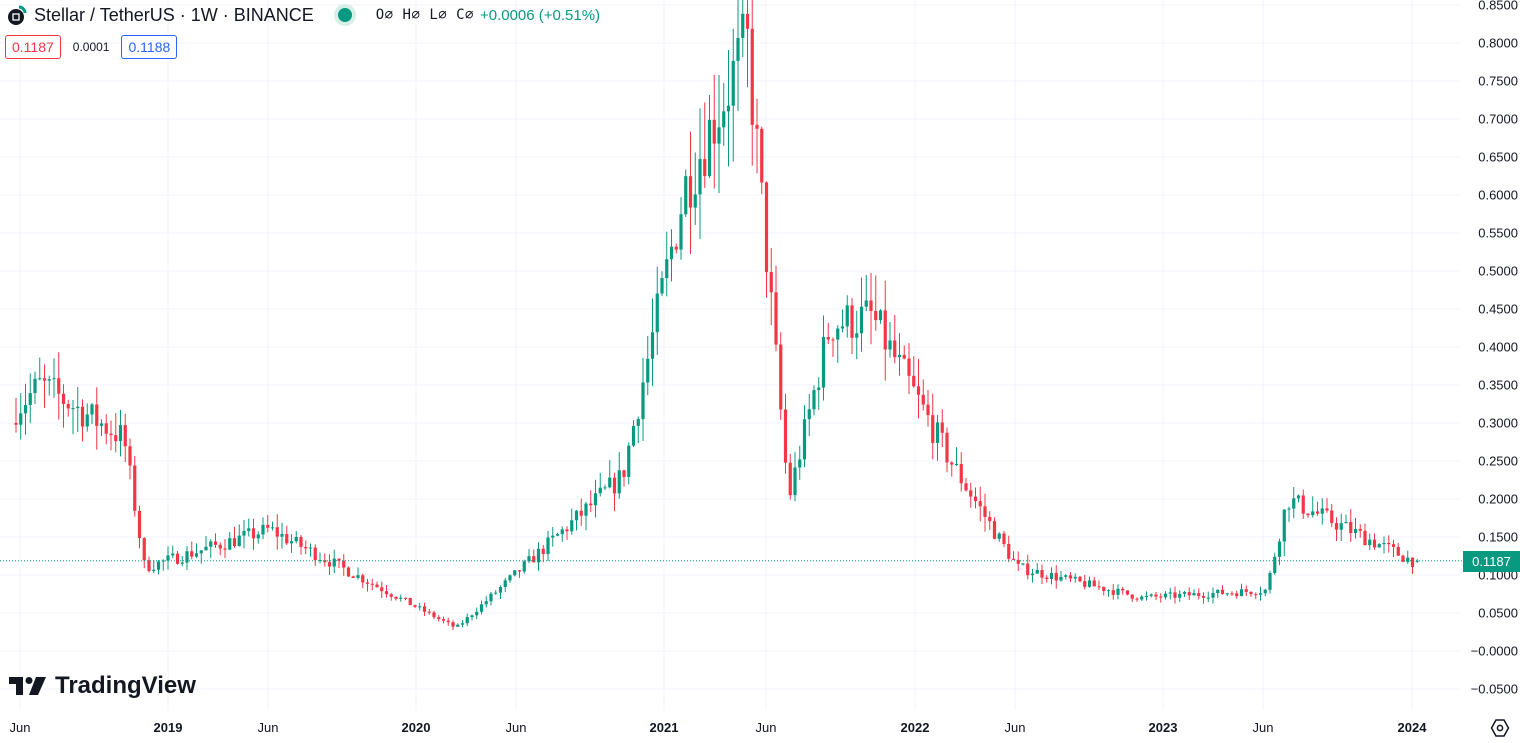 The image size is (1520, 743). What do you see at coordinates (1412, 727) in the screenshot?
I see `time-tick-label: 2024` at bounding box center [1412, 727].